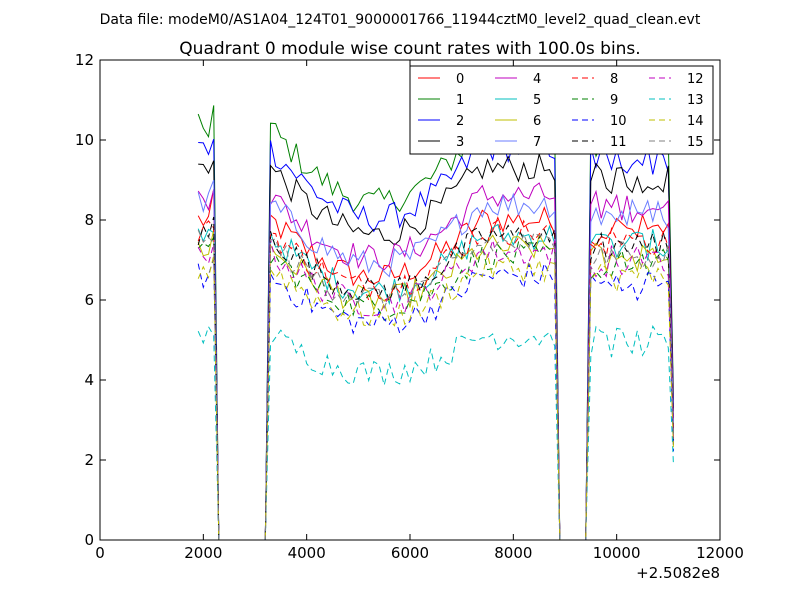 This screenshot has width=800, height=600. Describe the element at coordinates (537, 79) in the screenshot. I see `legend-label-4: 4` at that location.